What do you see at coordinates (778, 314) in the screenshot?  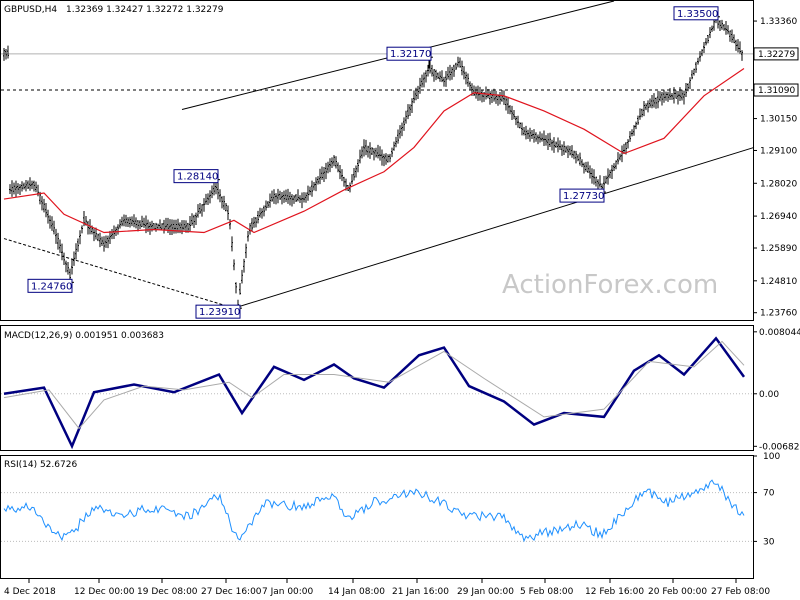 I see `price-tick-label: 1.23760` at bounding box center [778, 314].